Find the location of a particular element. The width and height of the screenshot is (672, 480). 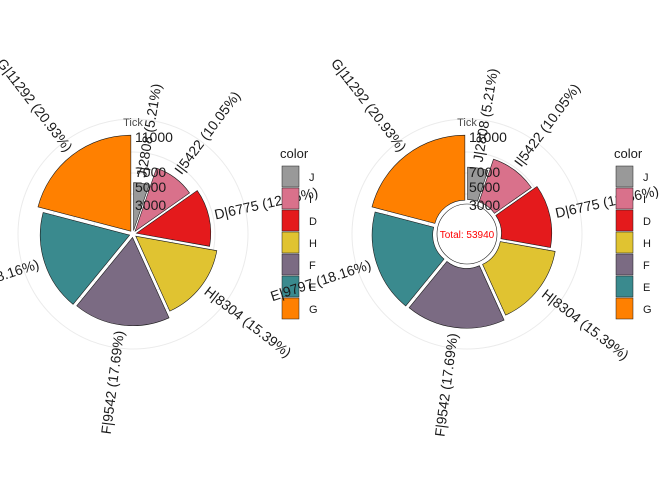

total-label: Total: 53940 is located at coordinates (467, 235).